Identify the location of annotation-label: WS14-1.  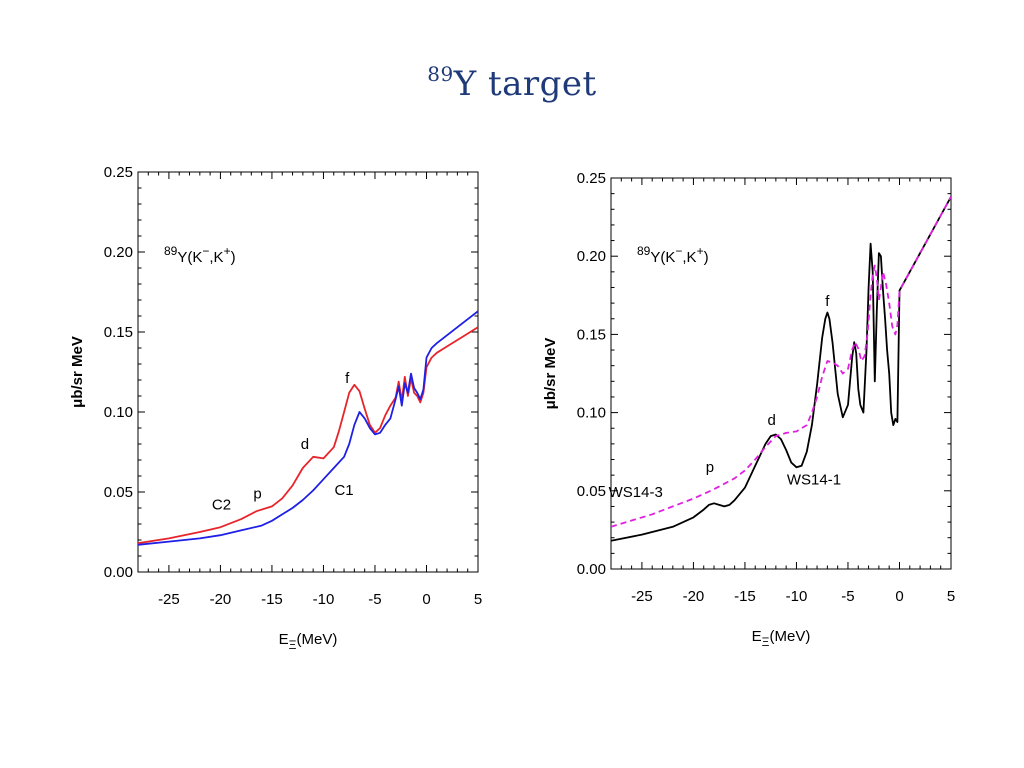
(814, 480).